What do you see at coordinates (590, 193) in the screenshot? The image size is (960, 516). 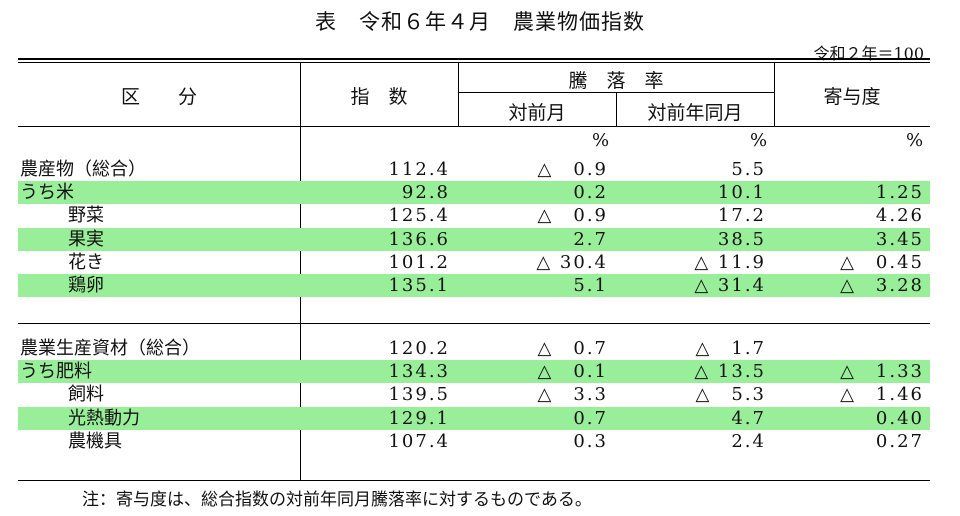 I see `row-month-over-month: 0.2` at bounding box center [590, 193].